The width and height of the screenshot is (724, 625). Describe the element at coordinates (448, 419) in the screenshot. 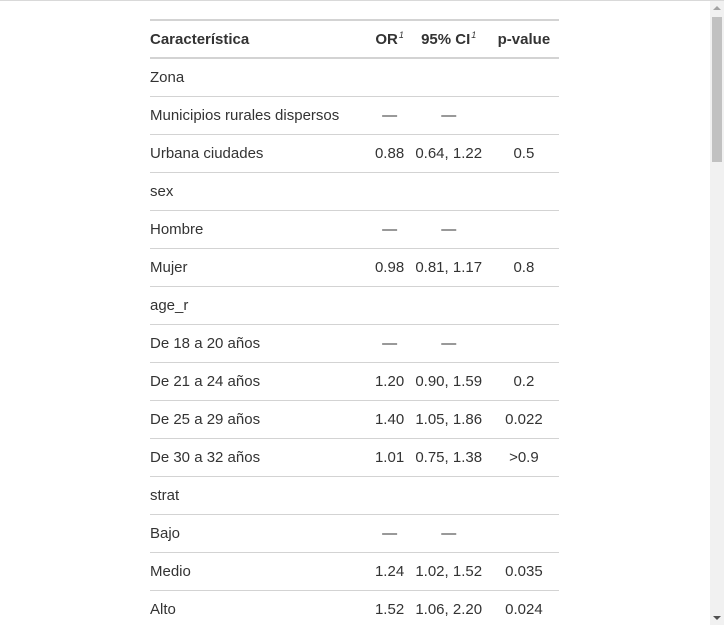

I see `cell-ci: 1.05, 1.86` at that location.